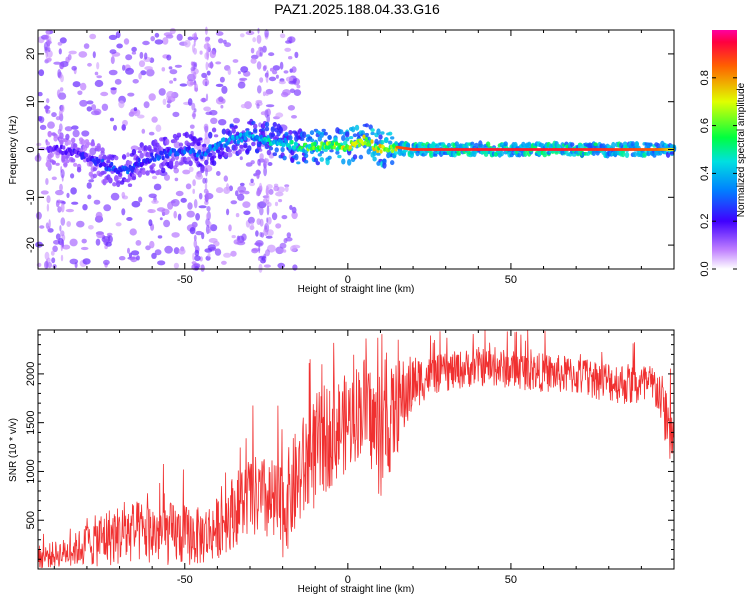  I want to click on y-tick-label: -20, so click(31, 245).